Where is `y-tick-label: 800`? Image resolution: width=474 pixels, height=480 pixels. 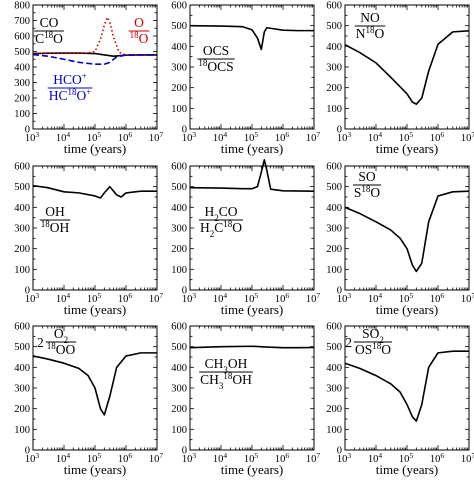
y-tick-label: 800 is located at coordinates (22, 6).